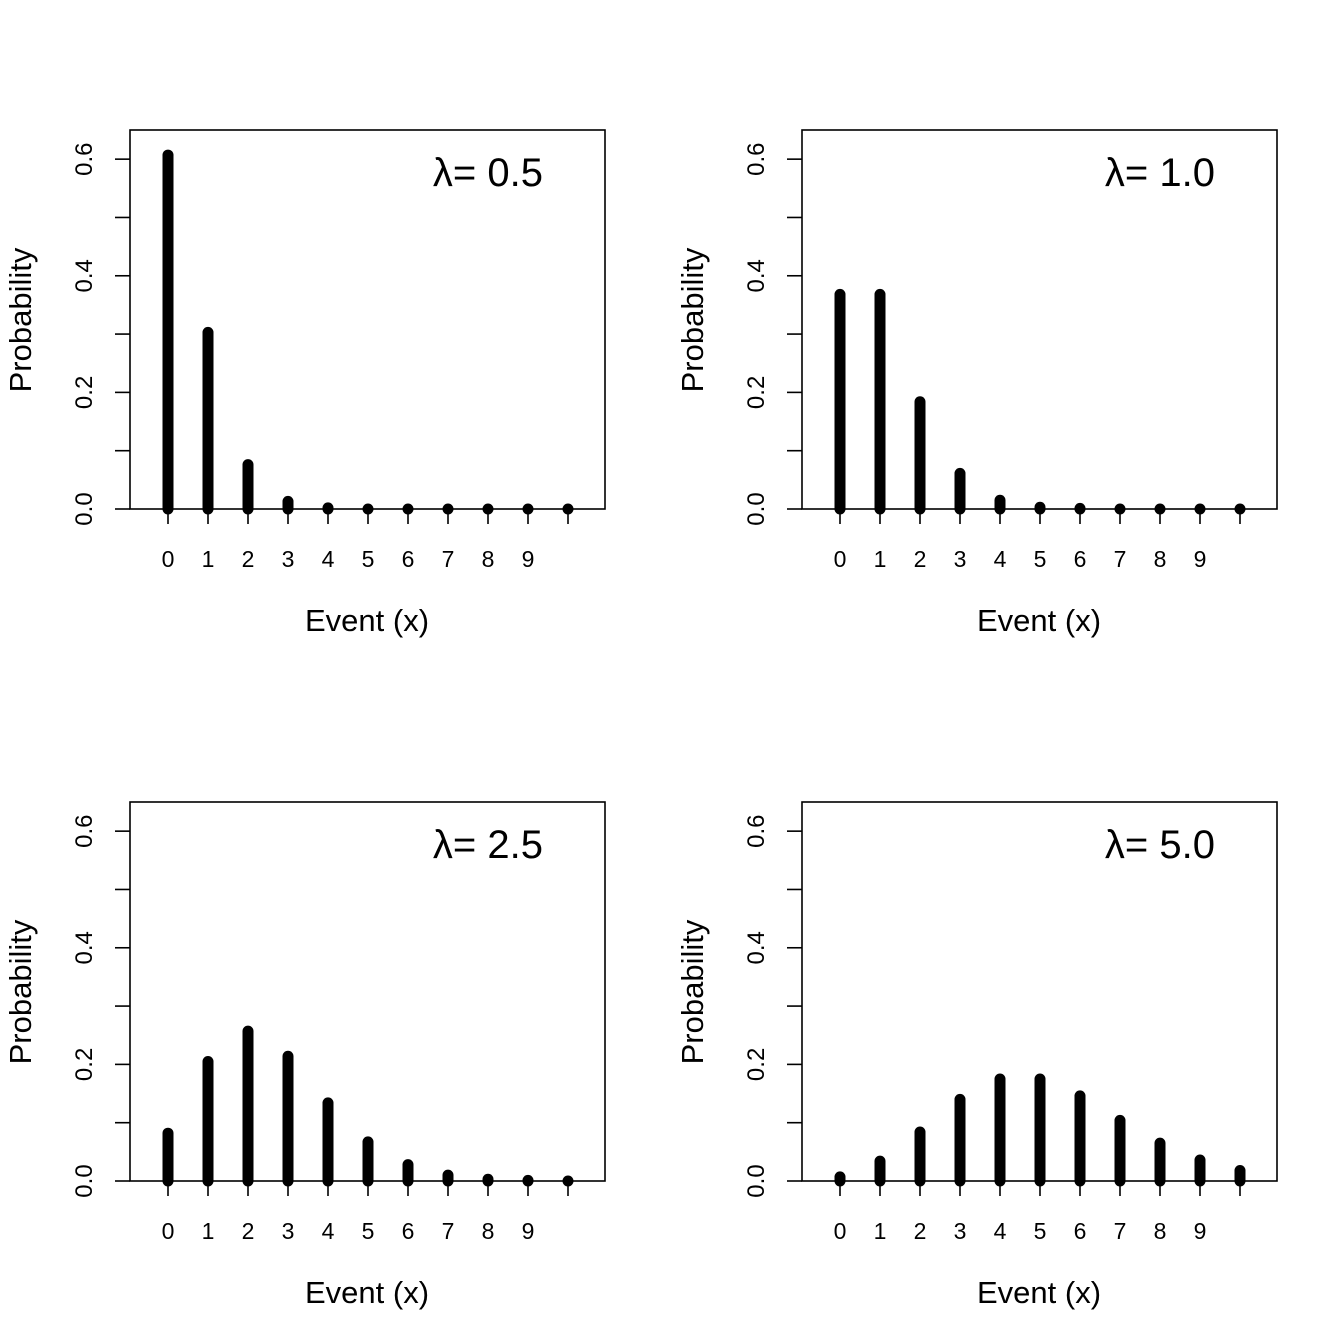  I want to click on lambda-annotation: λ= 0.5, so click(488, 173).